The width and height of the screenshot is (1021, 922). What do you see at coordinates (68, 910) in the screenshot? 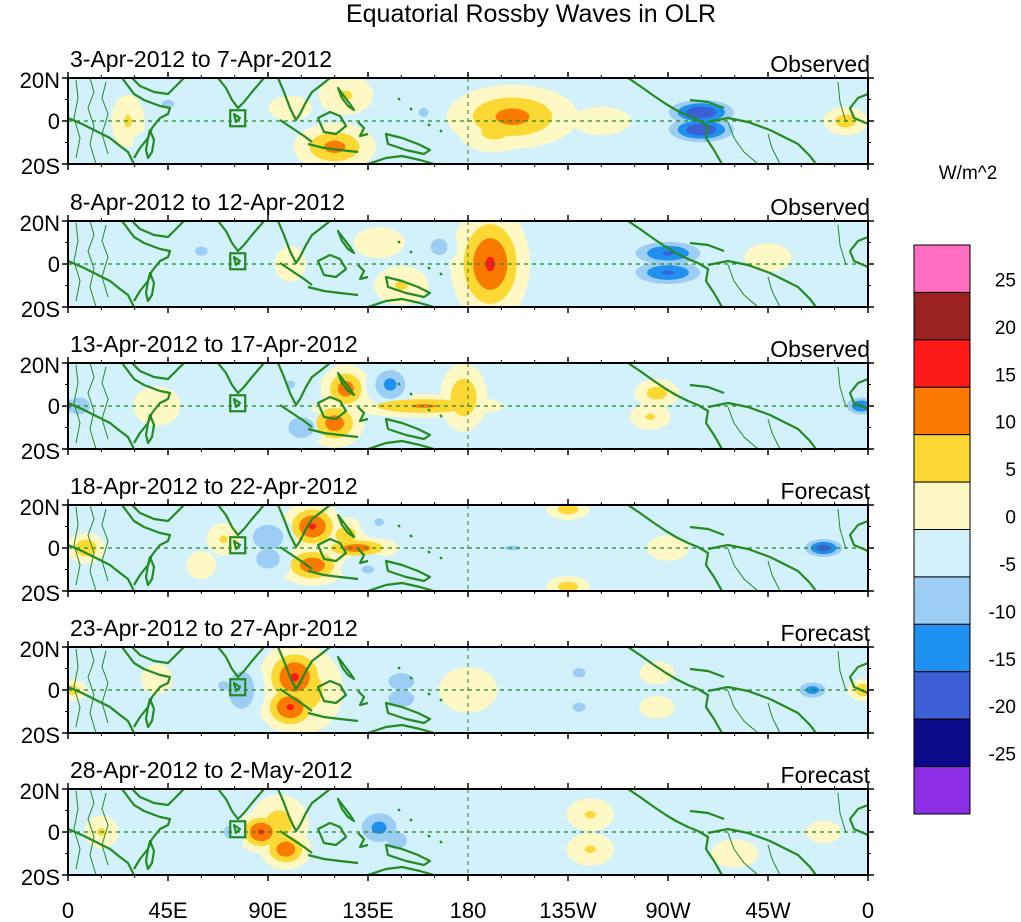
I see `x-tick-label: 0` at bounding box center [68, 910].